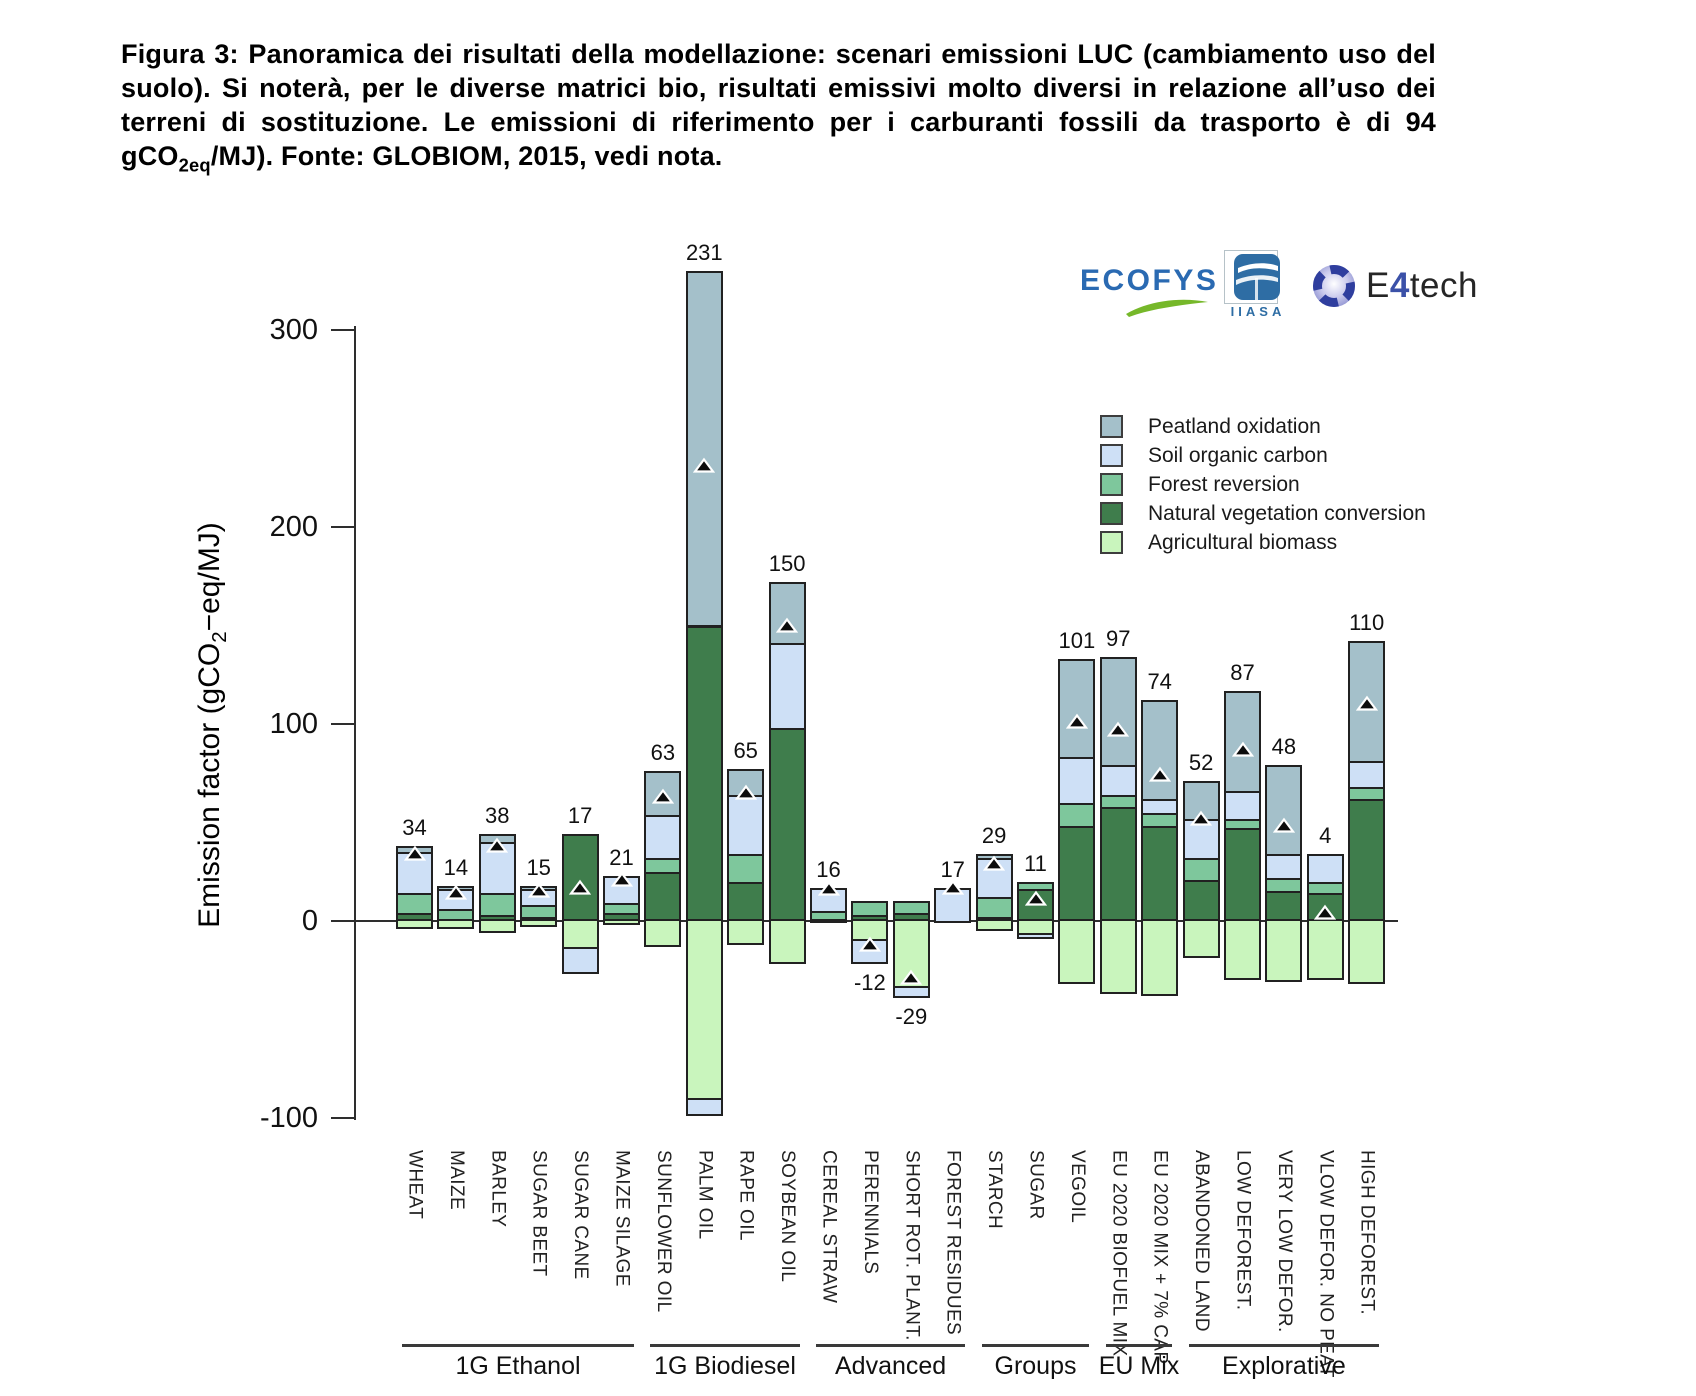 Image resolution: width=1696 pixels, height=1396 pixels. I want to click on iiasa-logo-text: IIASA, so click(1258, 311).